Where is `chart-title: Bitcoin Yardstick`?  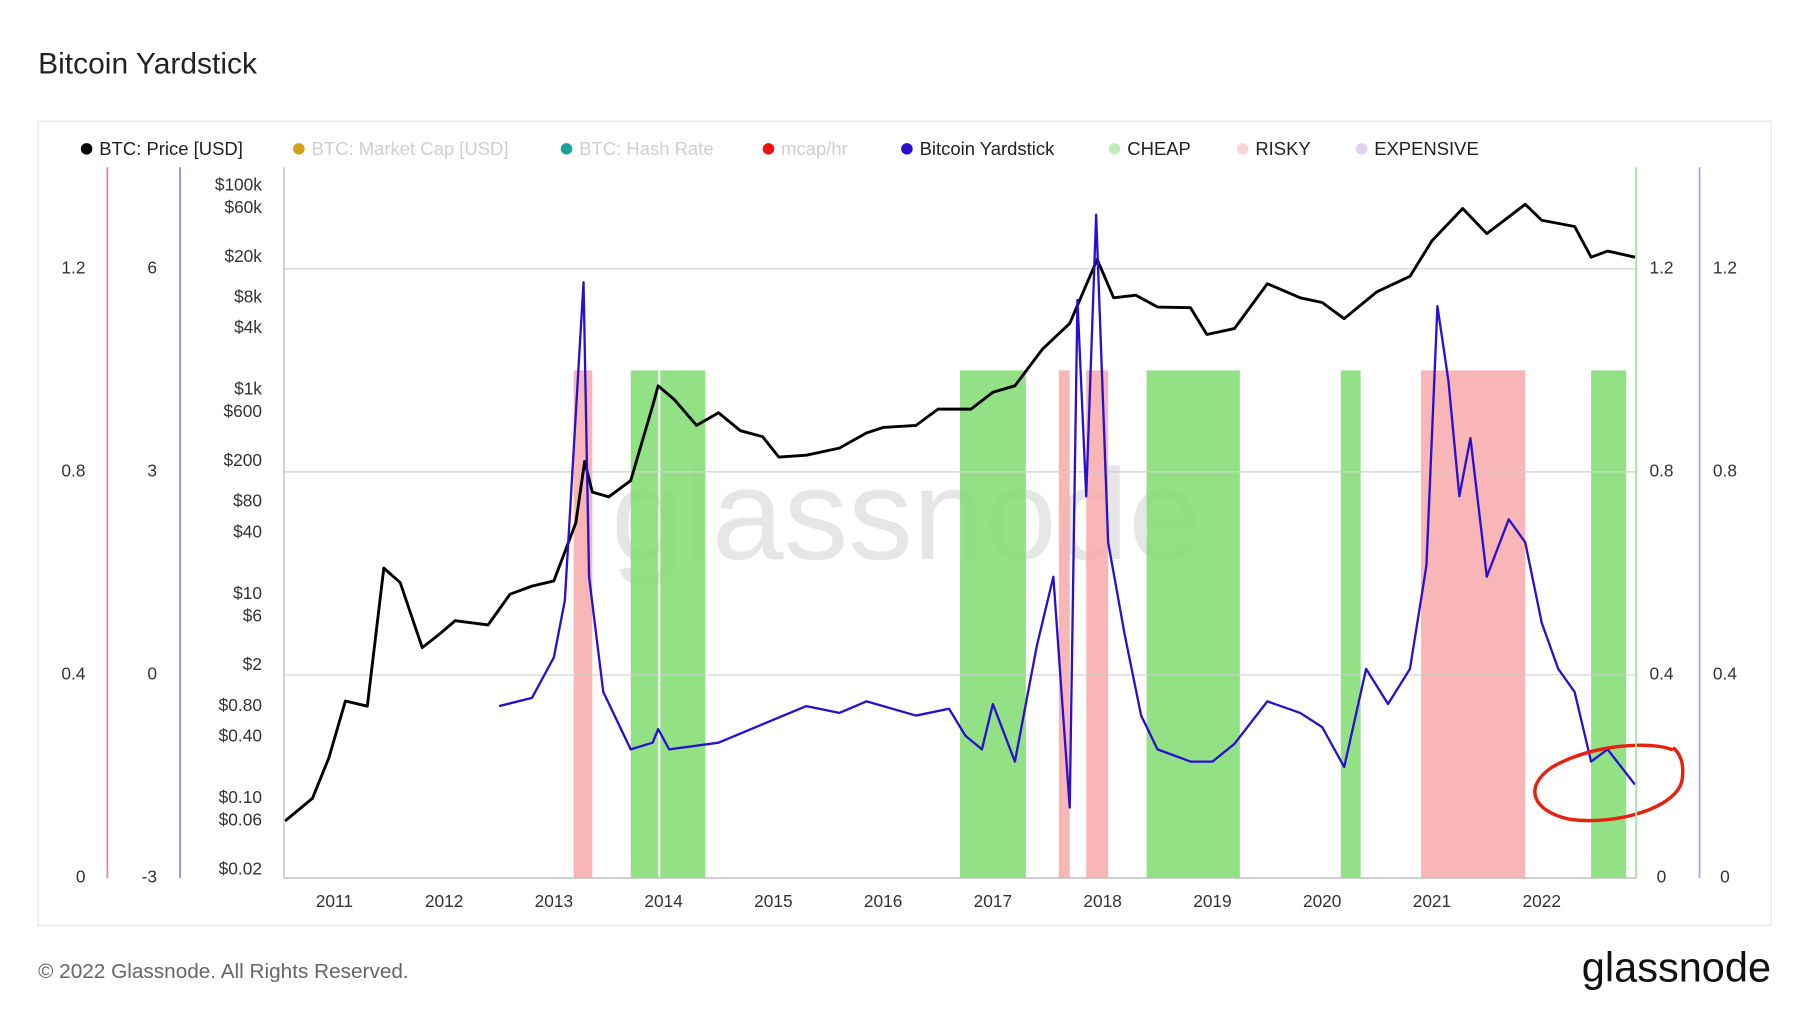 chart-title: Bitcoin Yardstick is located at coordinates (148, 64).